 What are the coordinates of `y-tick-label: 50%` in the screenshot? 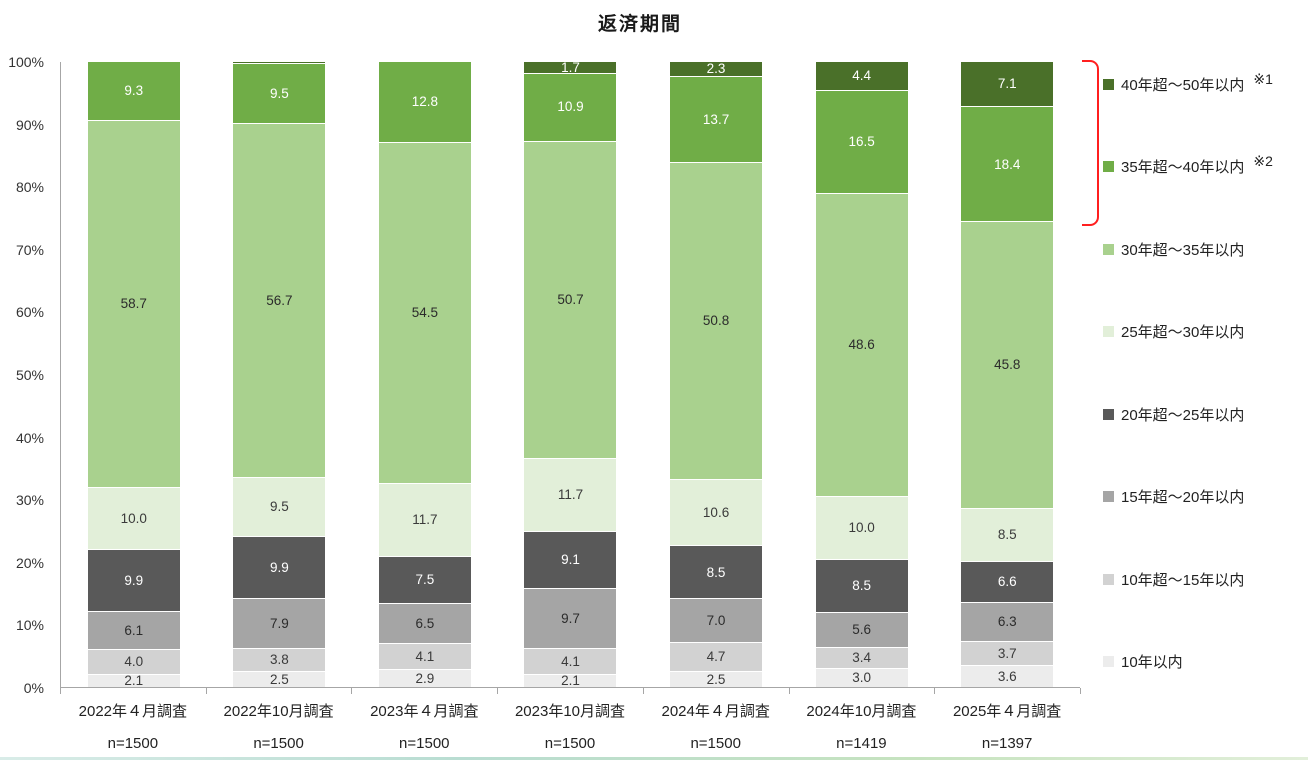 It's located at (29, 375).